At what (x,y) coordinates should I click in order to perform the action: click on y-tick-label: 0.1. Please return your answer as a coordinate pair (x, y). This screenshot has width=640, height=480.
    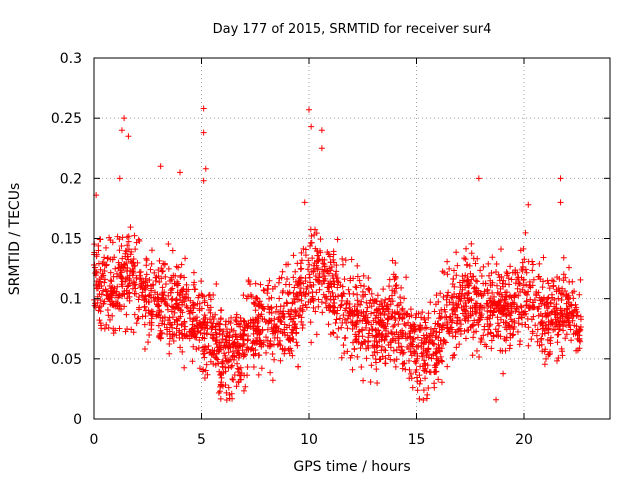
    Looking at the image, I should click on (71, 300).